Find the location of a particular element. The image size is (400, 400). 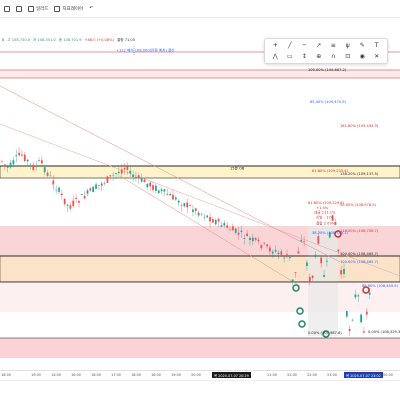

ob-label: 15분 OB is located at coordinates (237, 168).